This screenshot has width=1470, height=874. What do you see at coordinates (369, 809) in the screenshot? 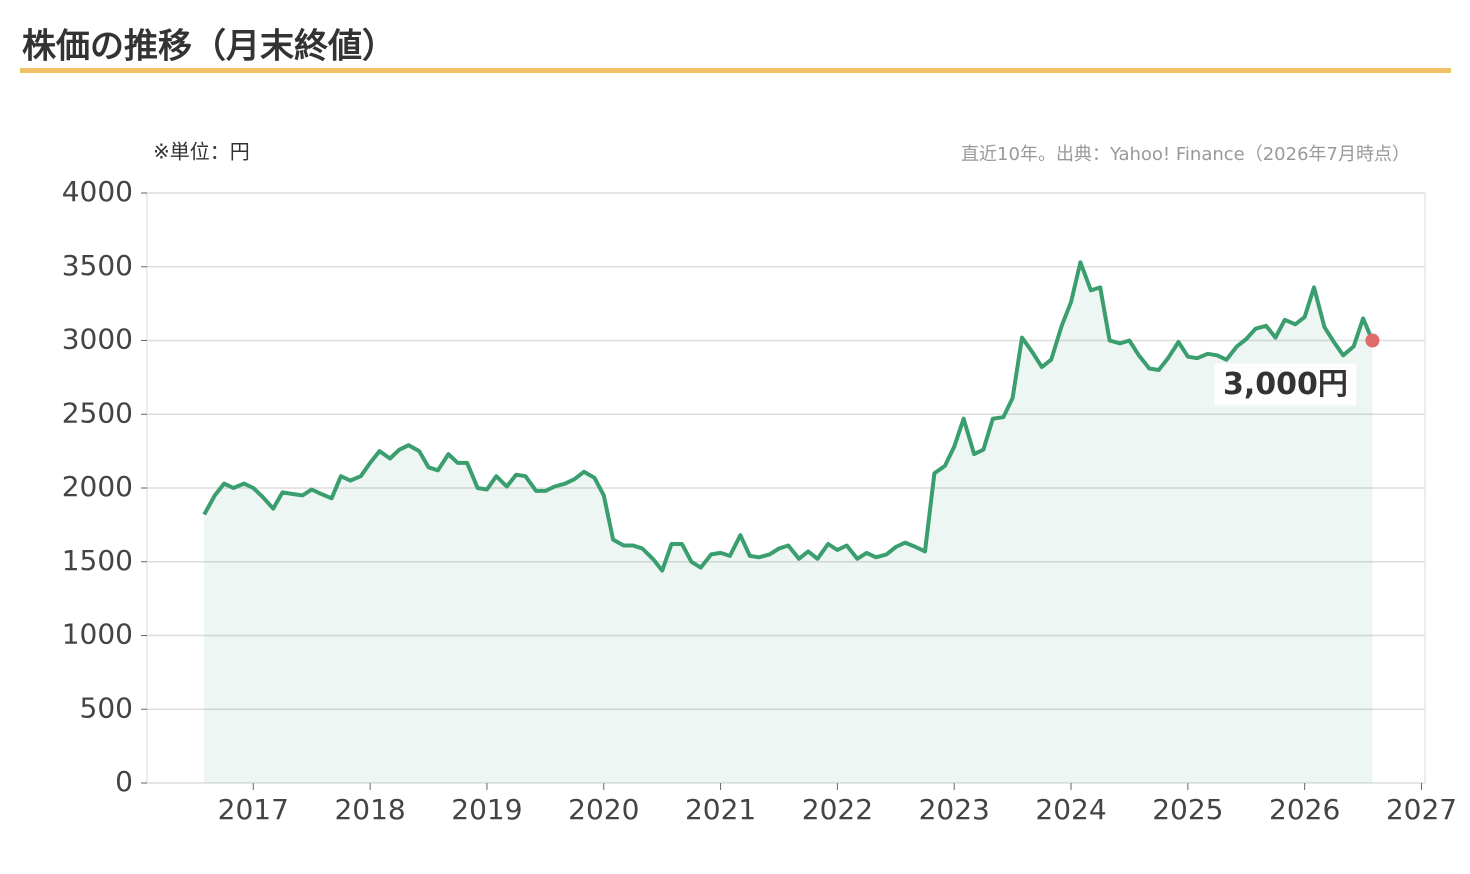
I see `x-tick-label: 2018` at bounding box center [369, 809].